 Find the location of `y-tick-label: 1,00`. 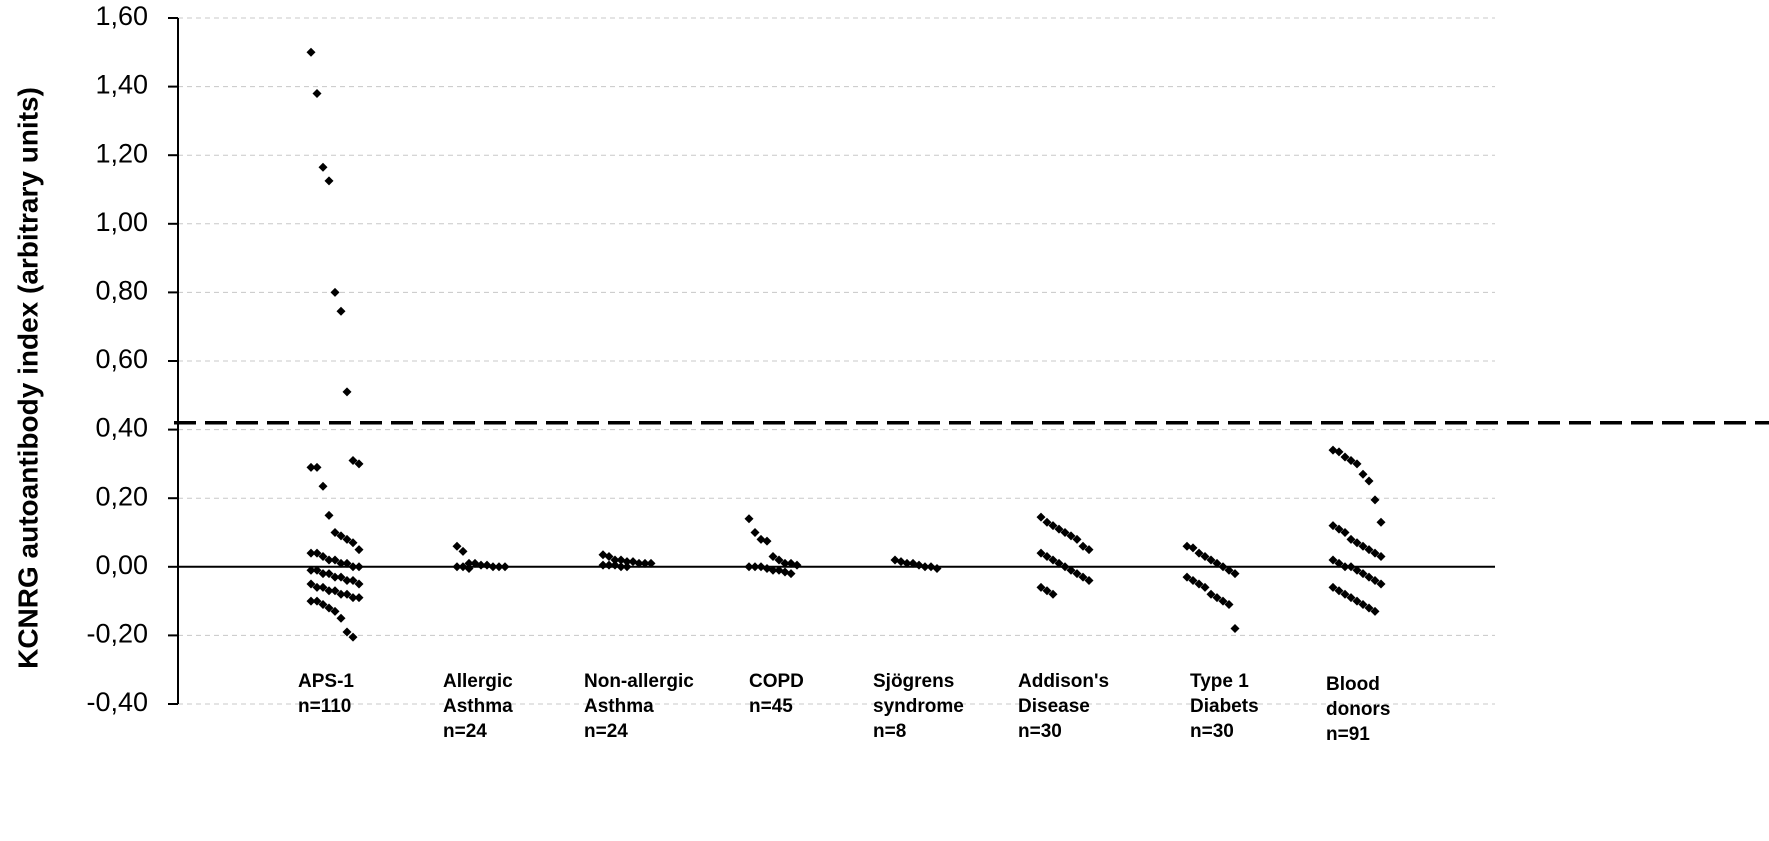

y-tick-label: 1,00 is located at coordinates (121, 222).